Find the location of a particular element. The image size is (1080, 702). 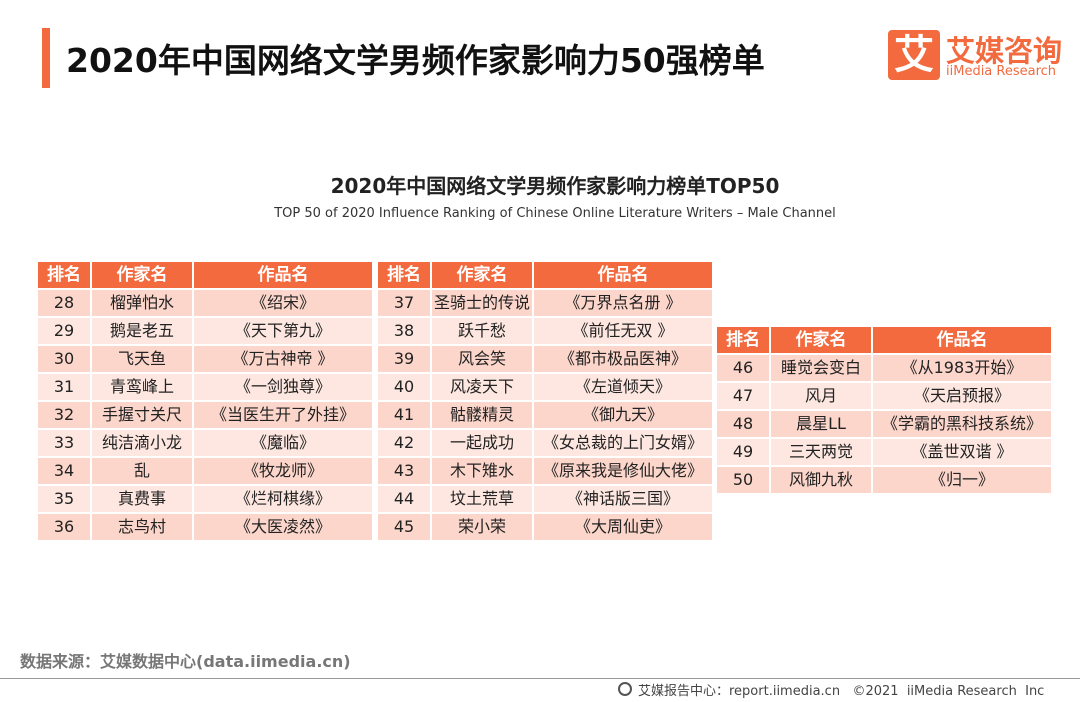

cell: 34 is located at coordinates (65, 472).